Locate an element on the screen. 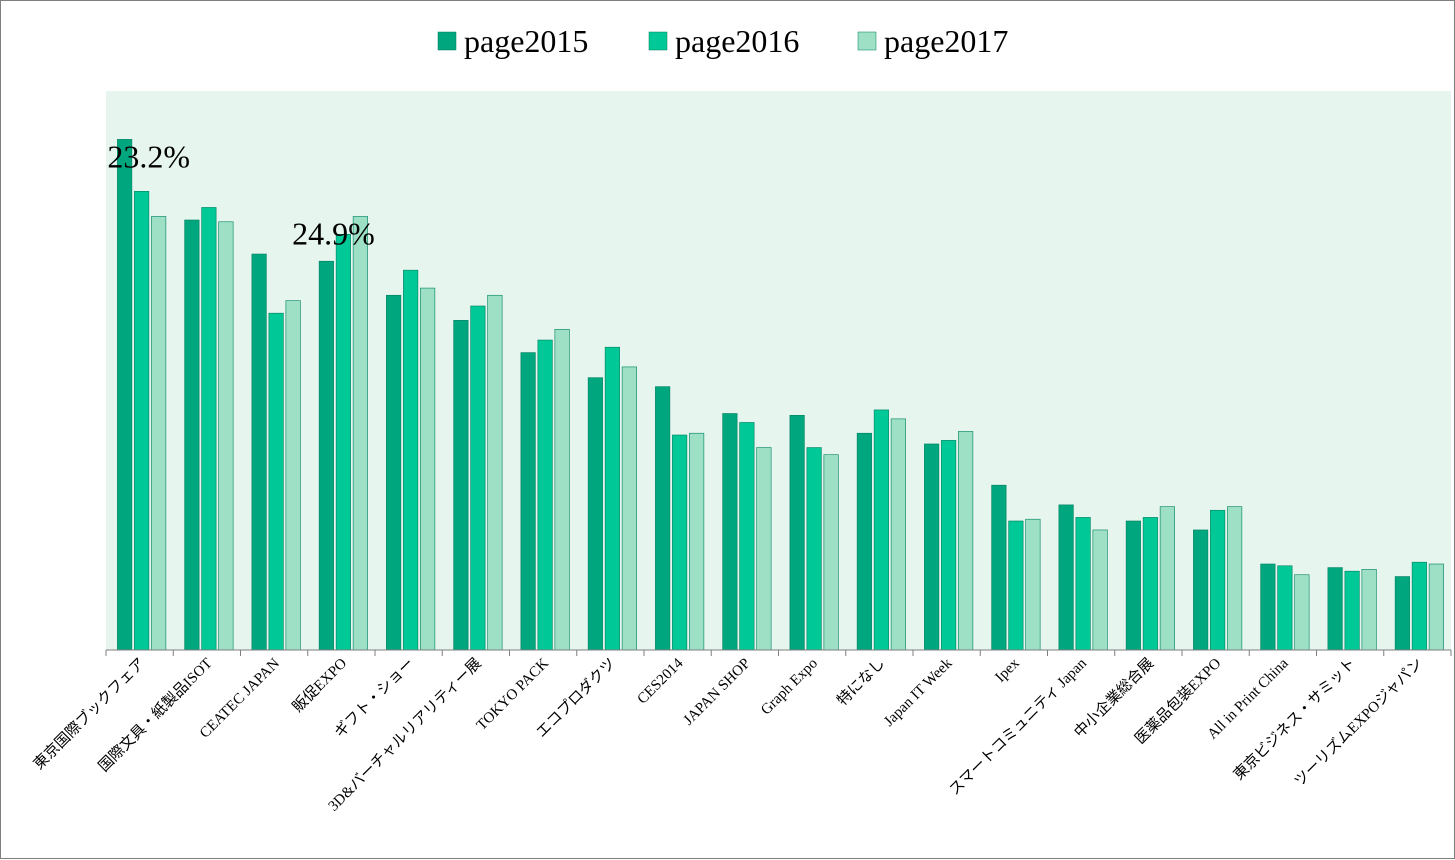 The width and height of the screenshot is (1455, 860). category-label-1: 国際文具・紙製品ISOT is located at coordinates (155, 715).